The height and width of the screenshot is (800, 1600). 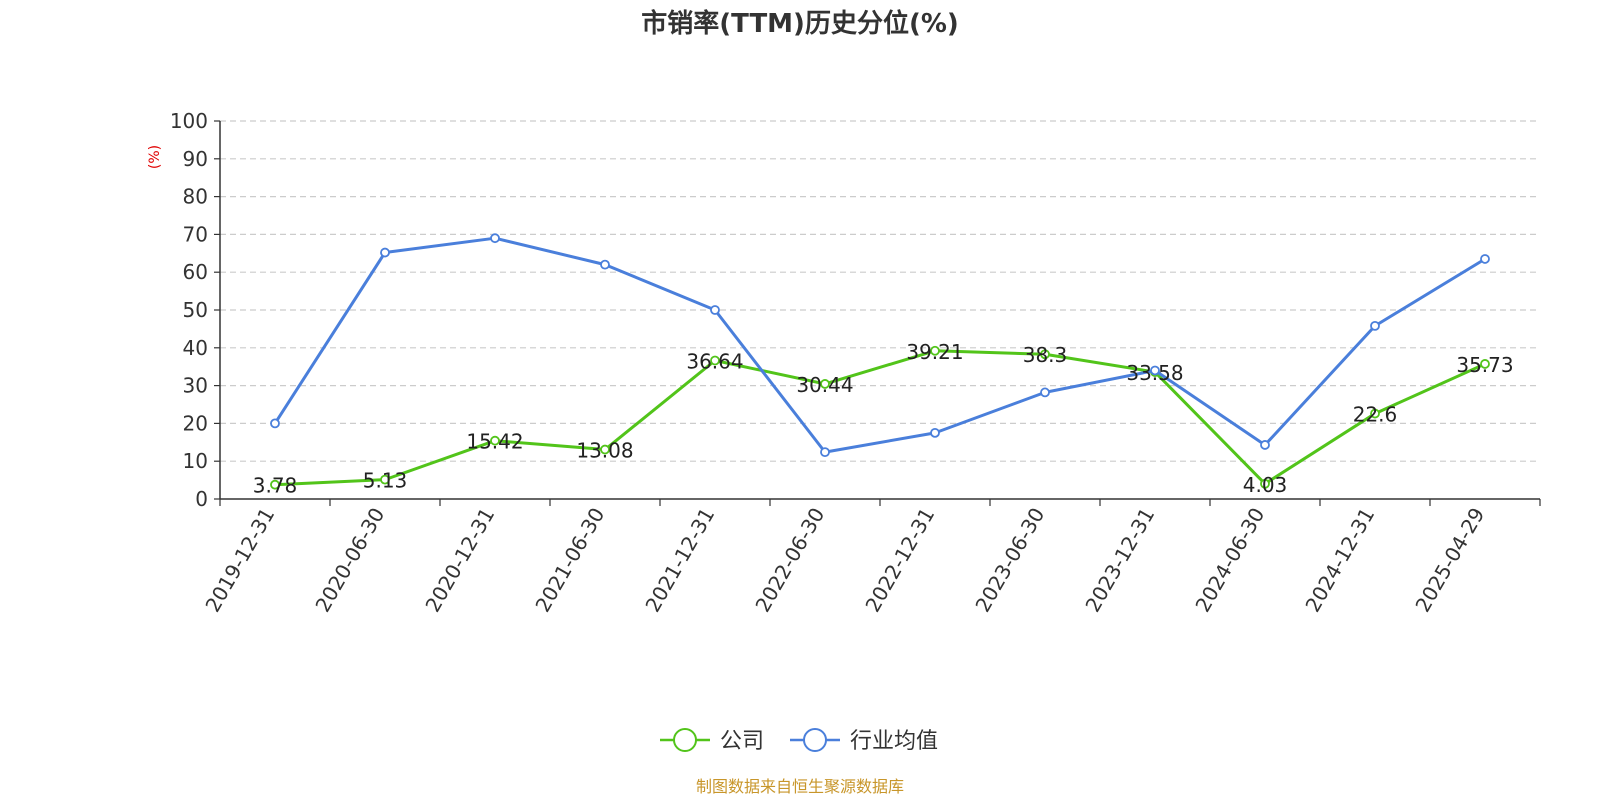 I want to click on x-tick-label: 2020-06-30, so click(x=349, y=560).